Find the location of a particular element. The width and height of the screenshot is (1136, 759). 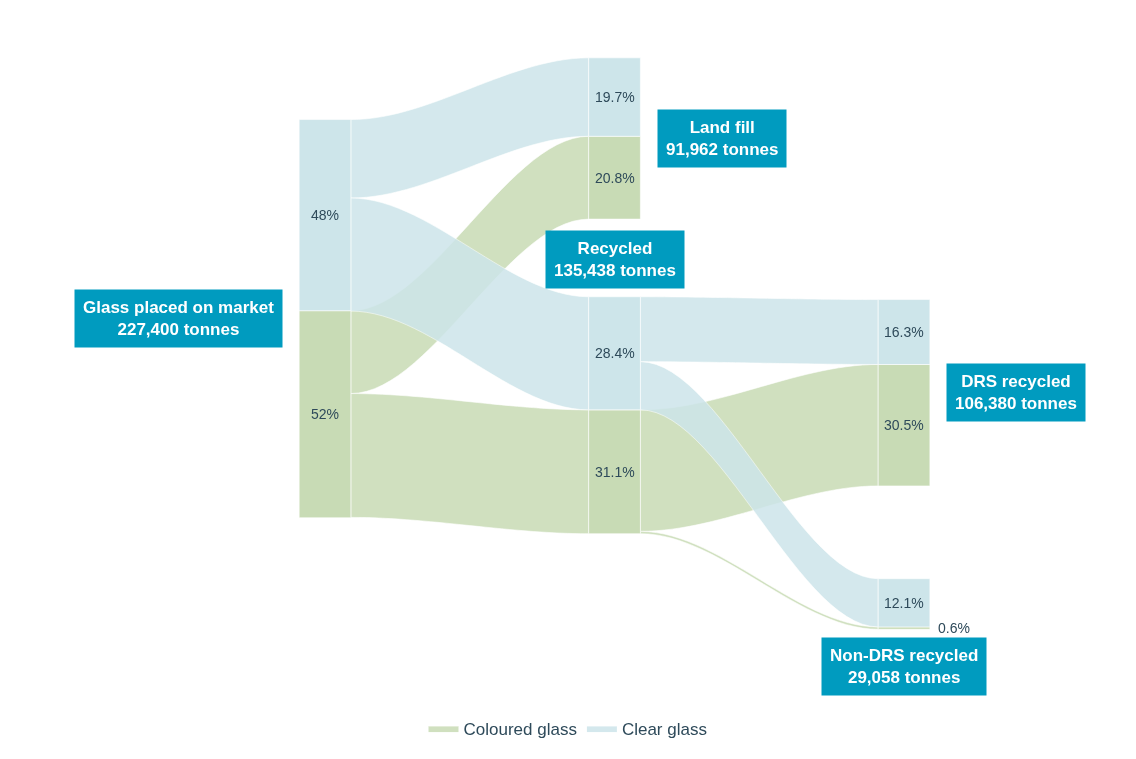

data-label: 48% is located at coordinates (325, 215).